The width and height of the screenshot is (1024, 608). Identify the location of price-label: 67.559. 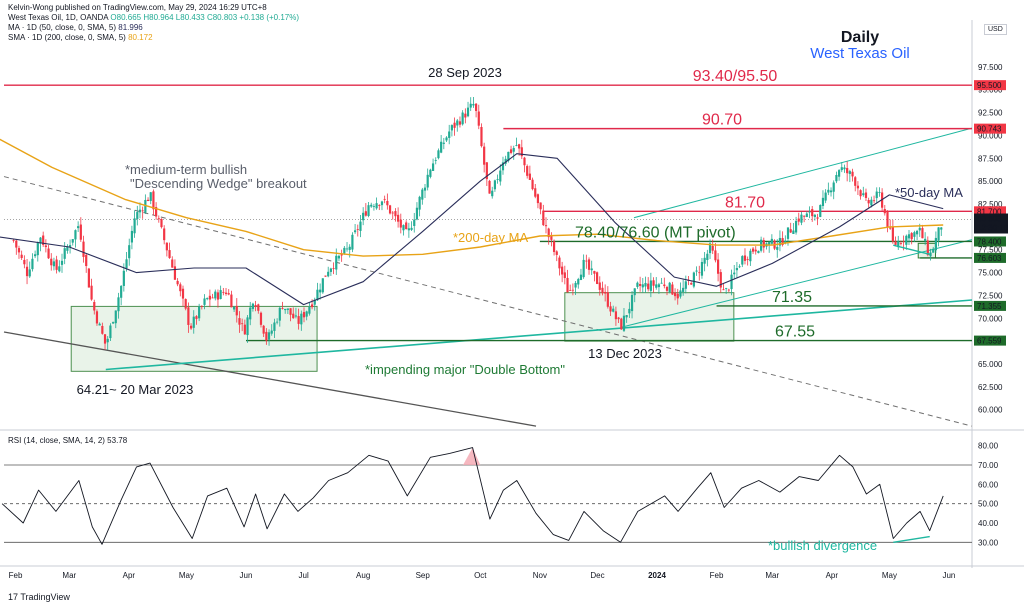
(989, 341).